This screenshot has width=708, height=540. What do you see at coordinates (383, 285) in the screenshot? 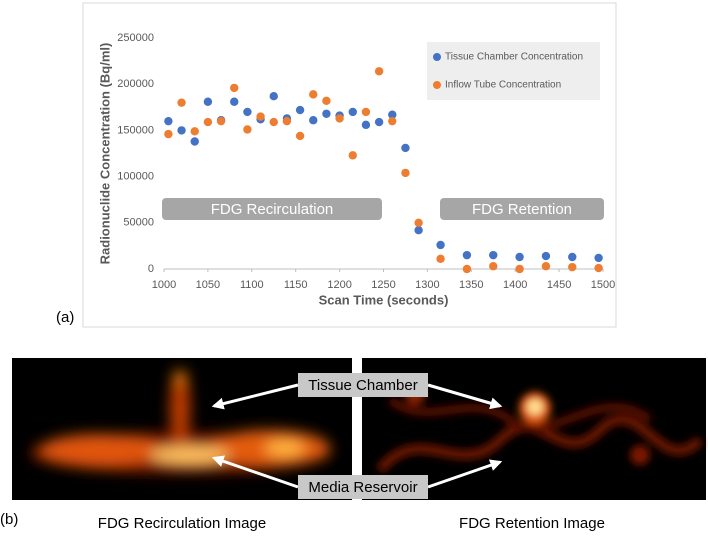
I see `x-tick-label: 1250` at bounding box center [383, 285].